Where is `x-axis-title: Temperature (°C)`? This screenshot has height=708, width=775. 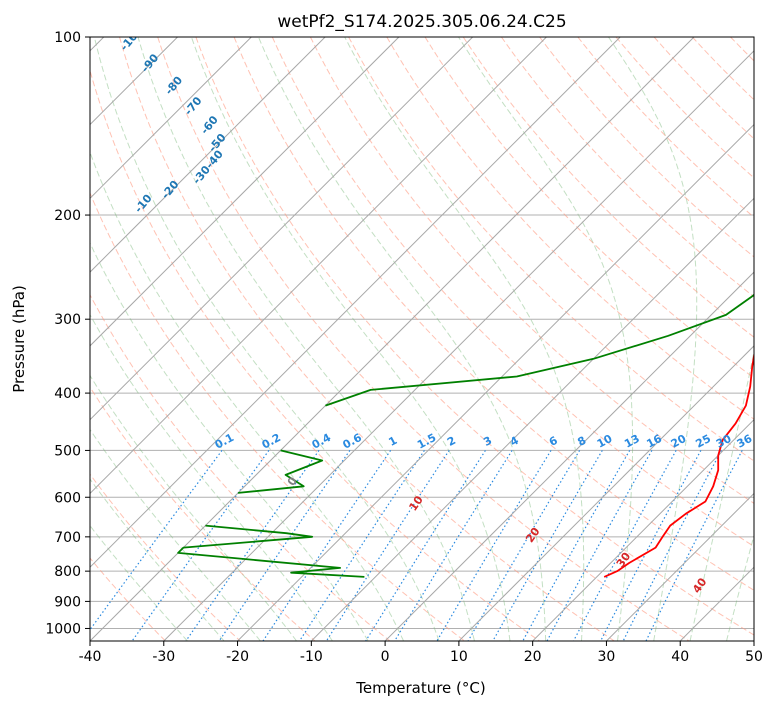
x-axis-title: Temperature (°C) is located at coordinates (420, 688).